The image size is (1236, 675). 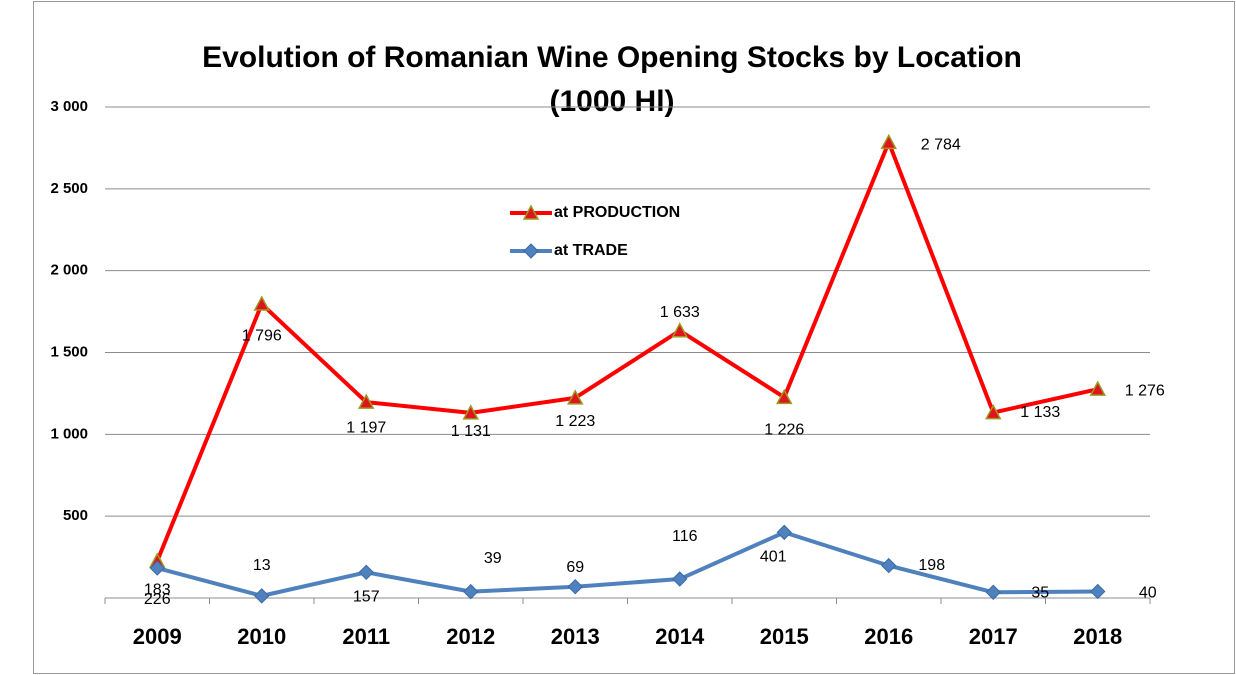 I want to click on series-line, so click(x=627, y=564).